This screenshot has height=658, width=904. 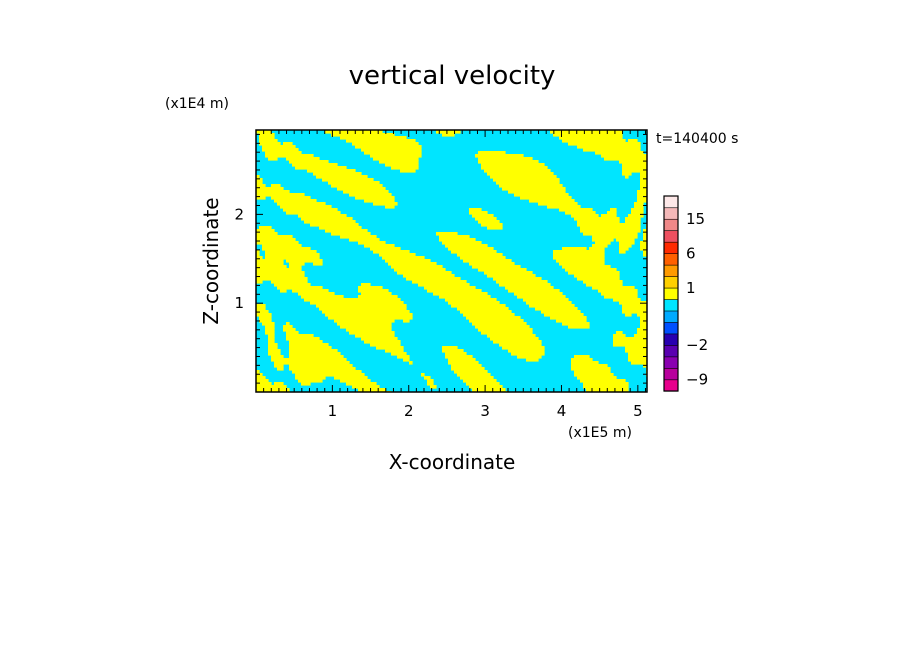 I want to click on colorbar-tick-label: 1, so click(x=691, y=288).